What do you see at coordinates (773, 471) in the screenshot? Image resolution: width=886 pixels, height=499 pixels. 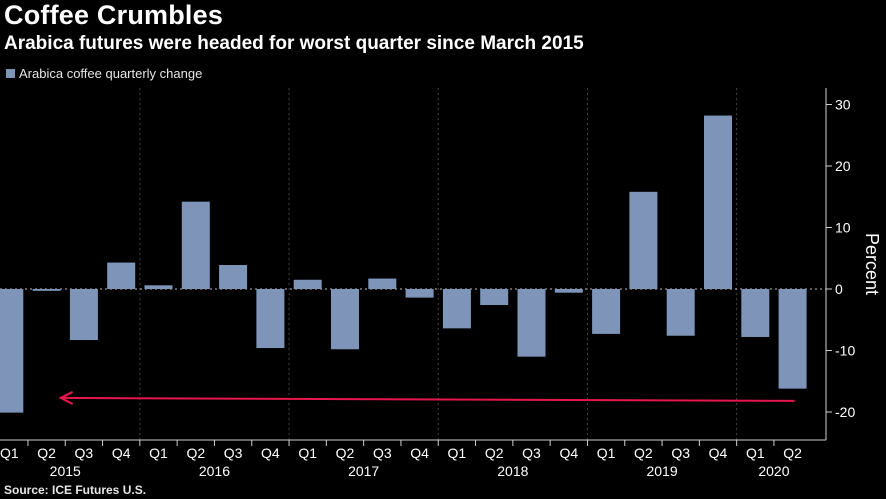 I see `year-label: 2020` at bounding box center [773, 471].